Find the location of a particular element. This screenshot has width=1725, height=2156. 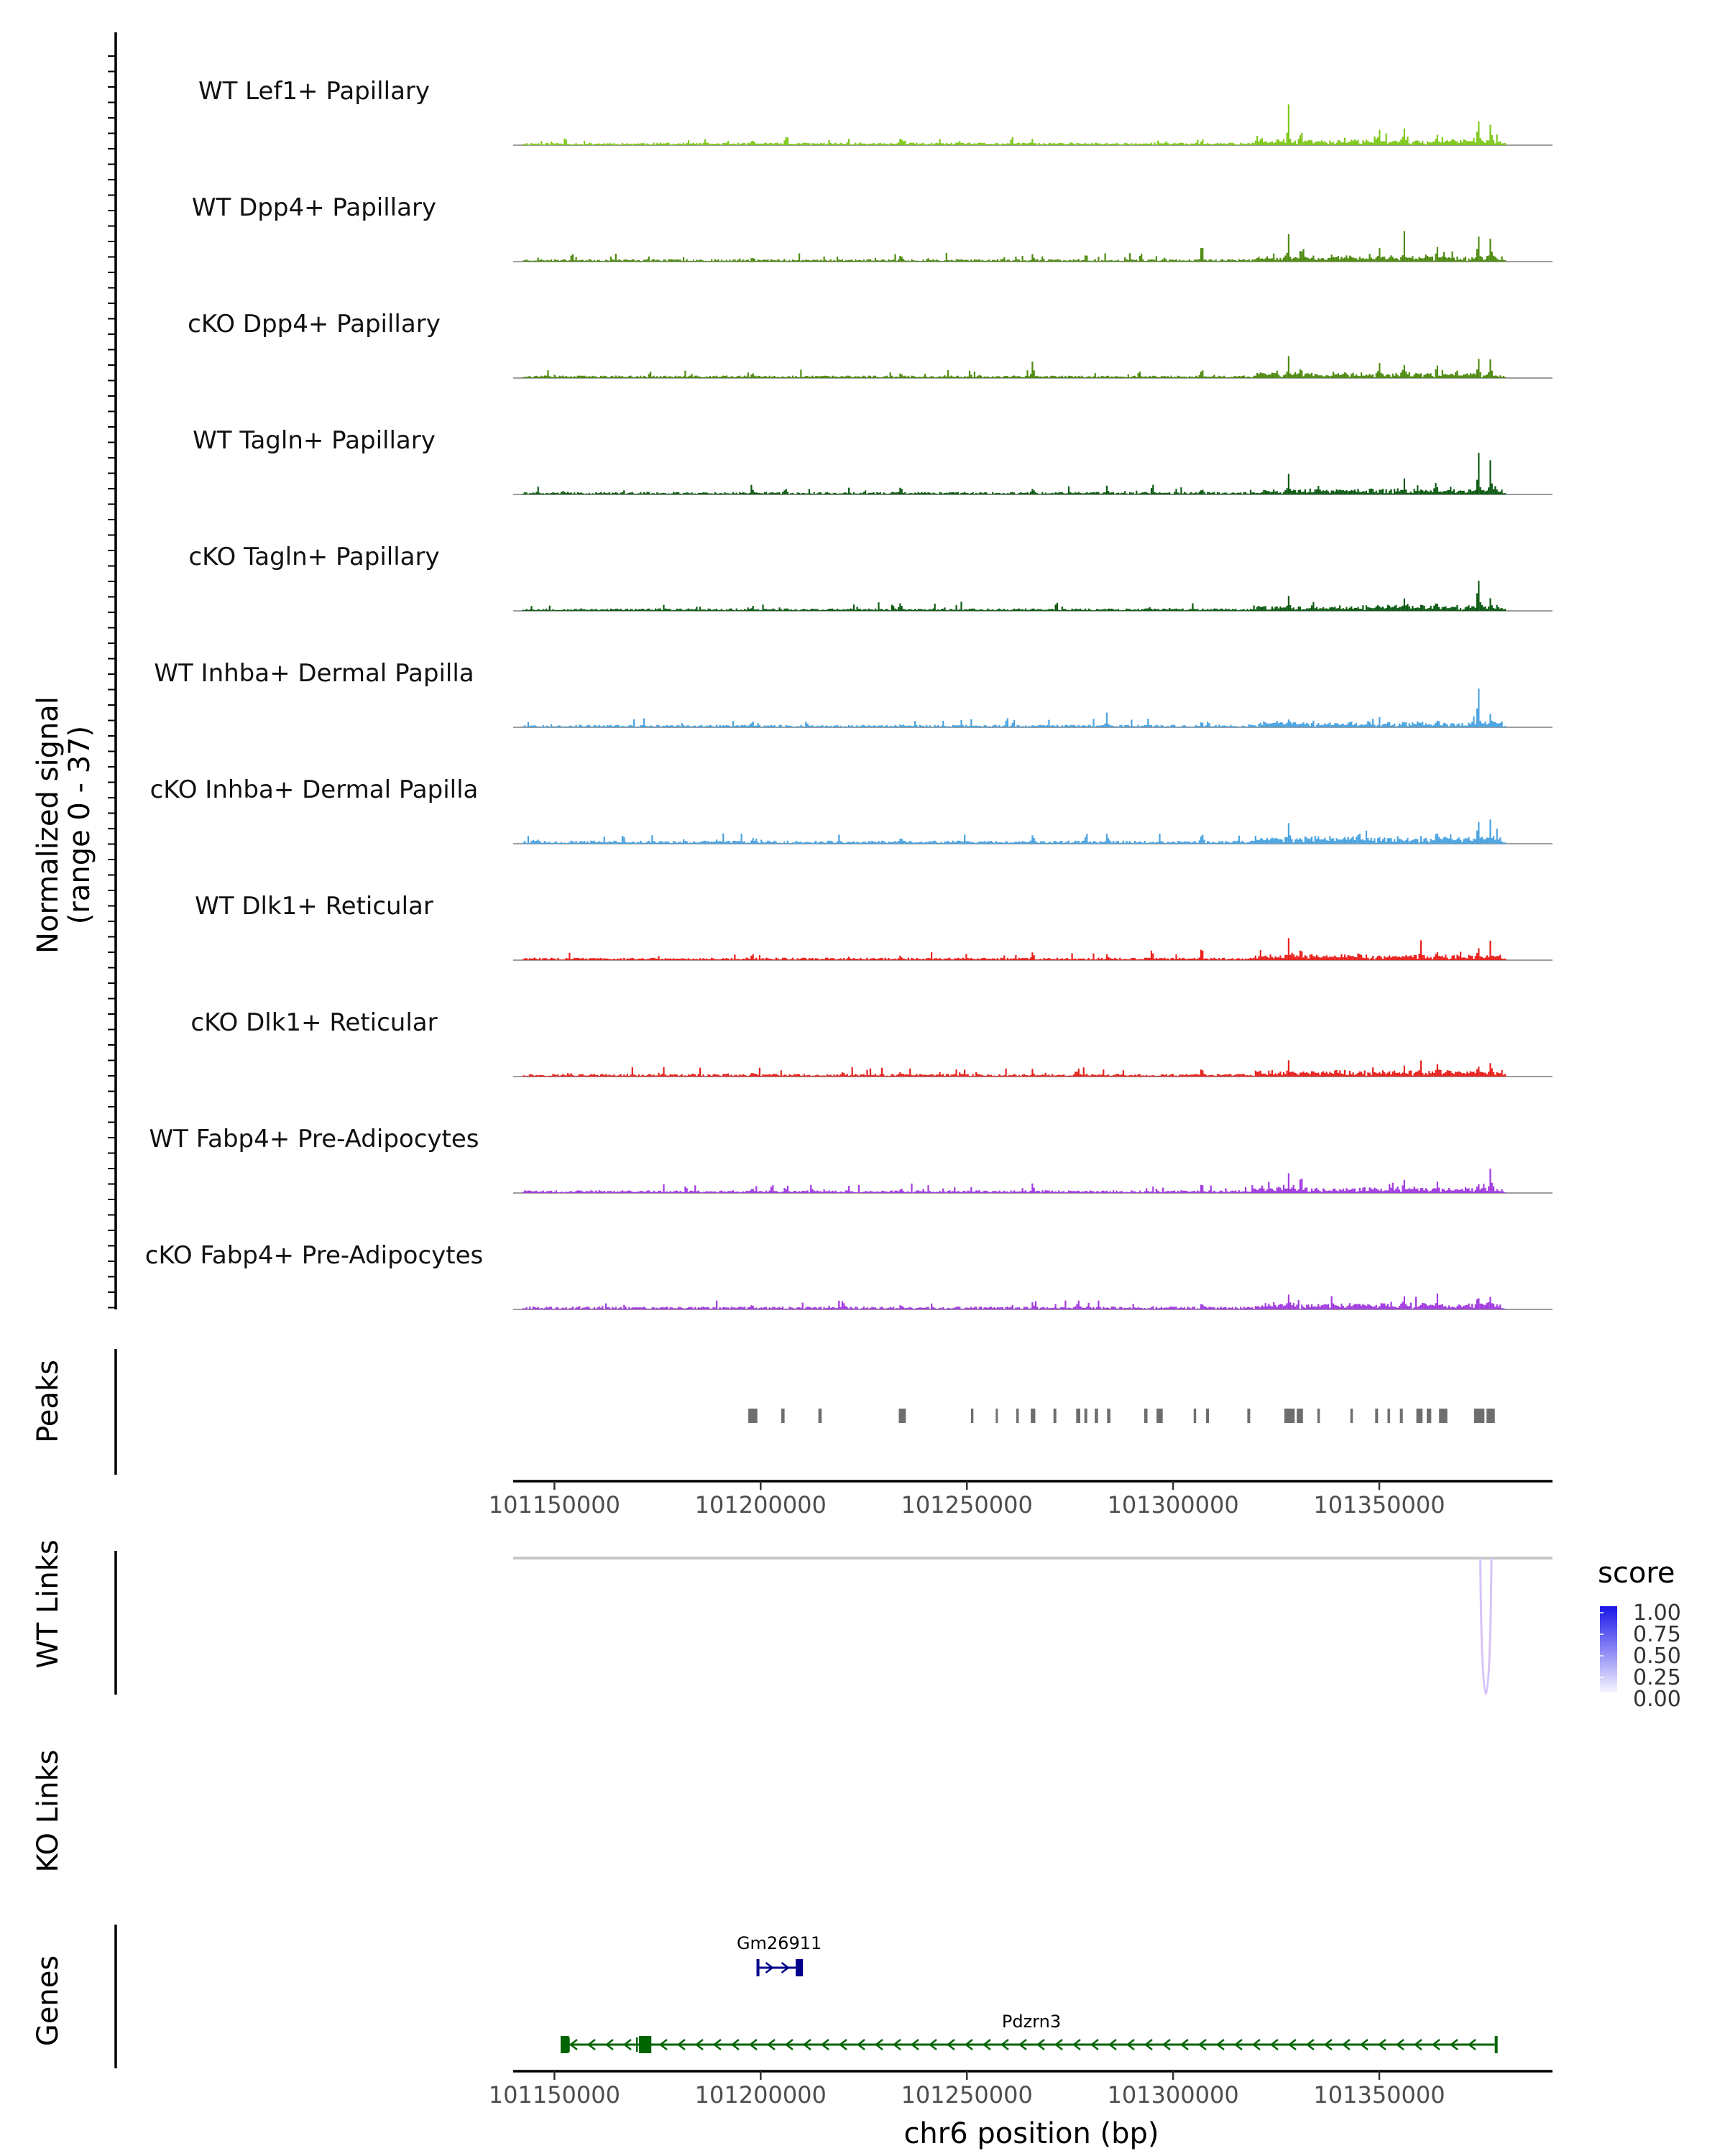

gene-models: Gm26911 Pdzrn3 is located at coordinates (1029, 1993).